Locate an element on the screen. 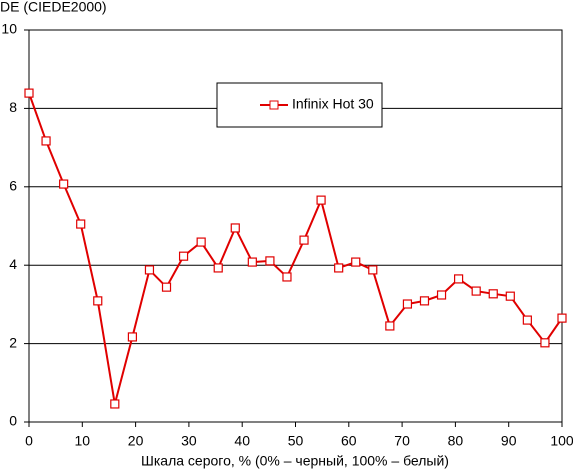  y-tick-label: 10 is located at coordinates (9, 29).